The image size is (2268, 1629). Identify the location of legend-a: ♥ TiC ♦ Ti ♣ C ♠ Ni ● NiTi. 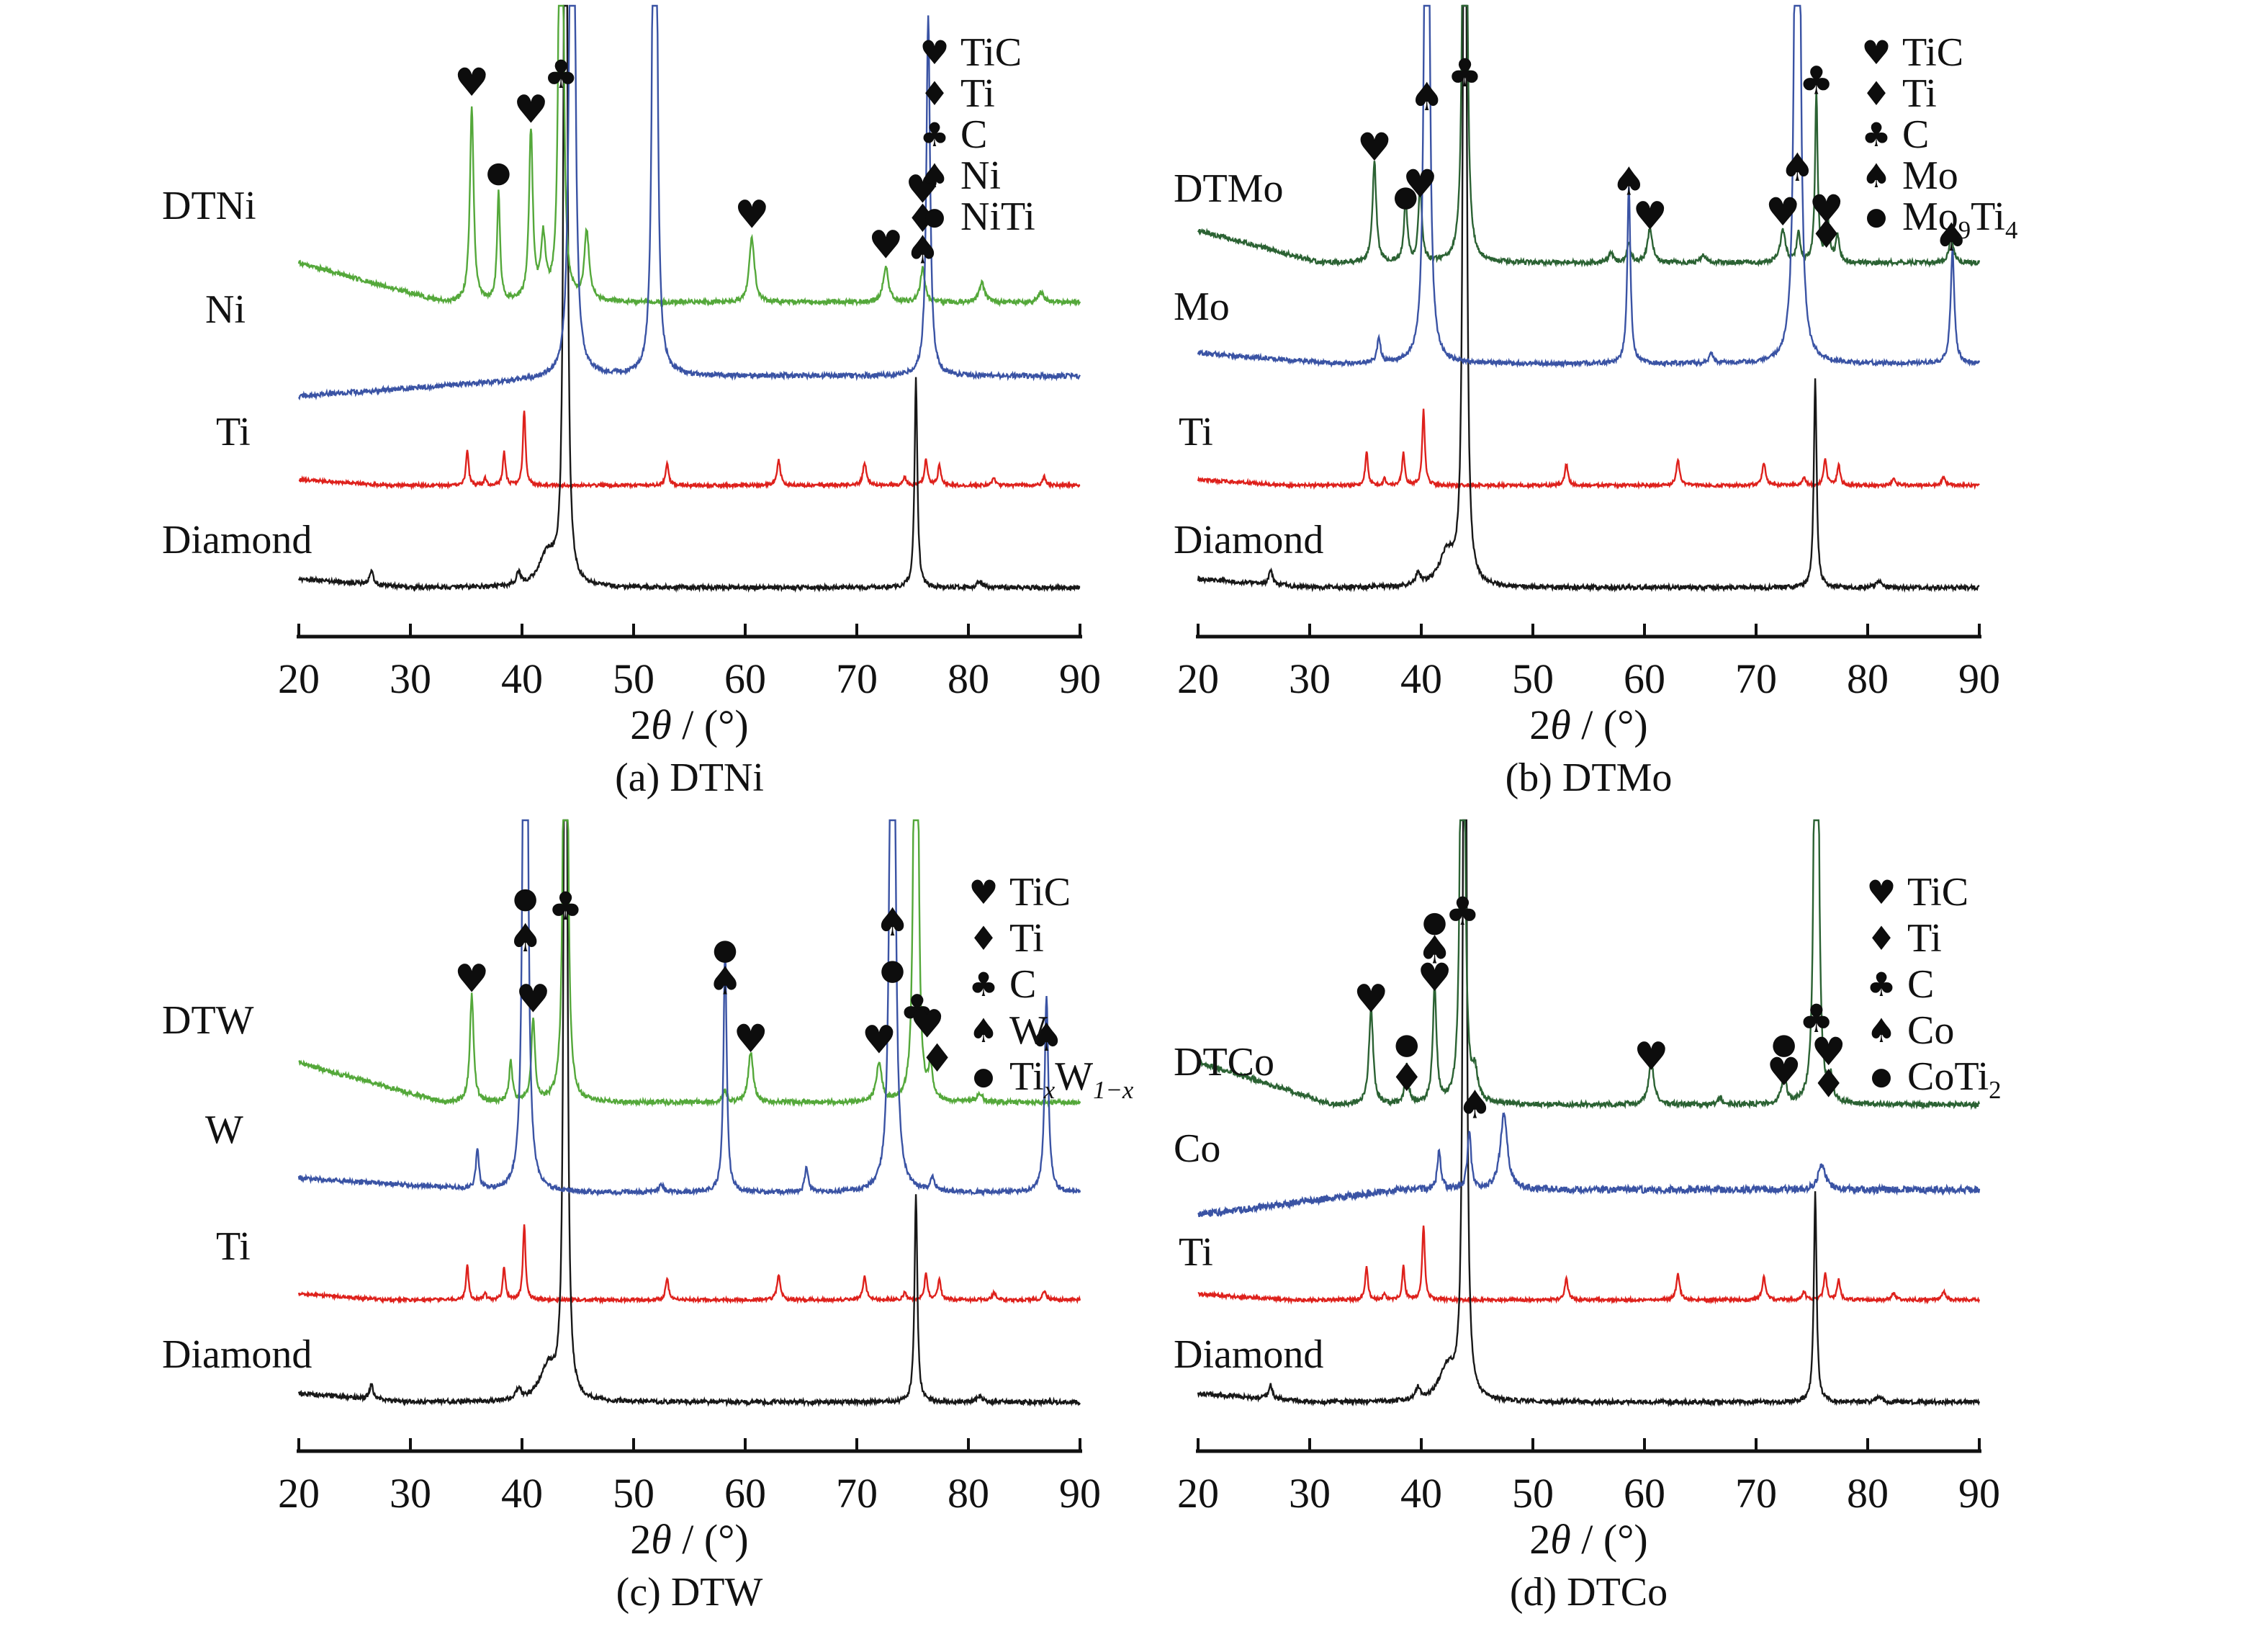
(975, 134).